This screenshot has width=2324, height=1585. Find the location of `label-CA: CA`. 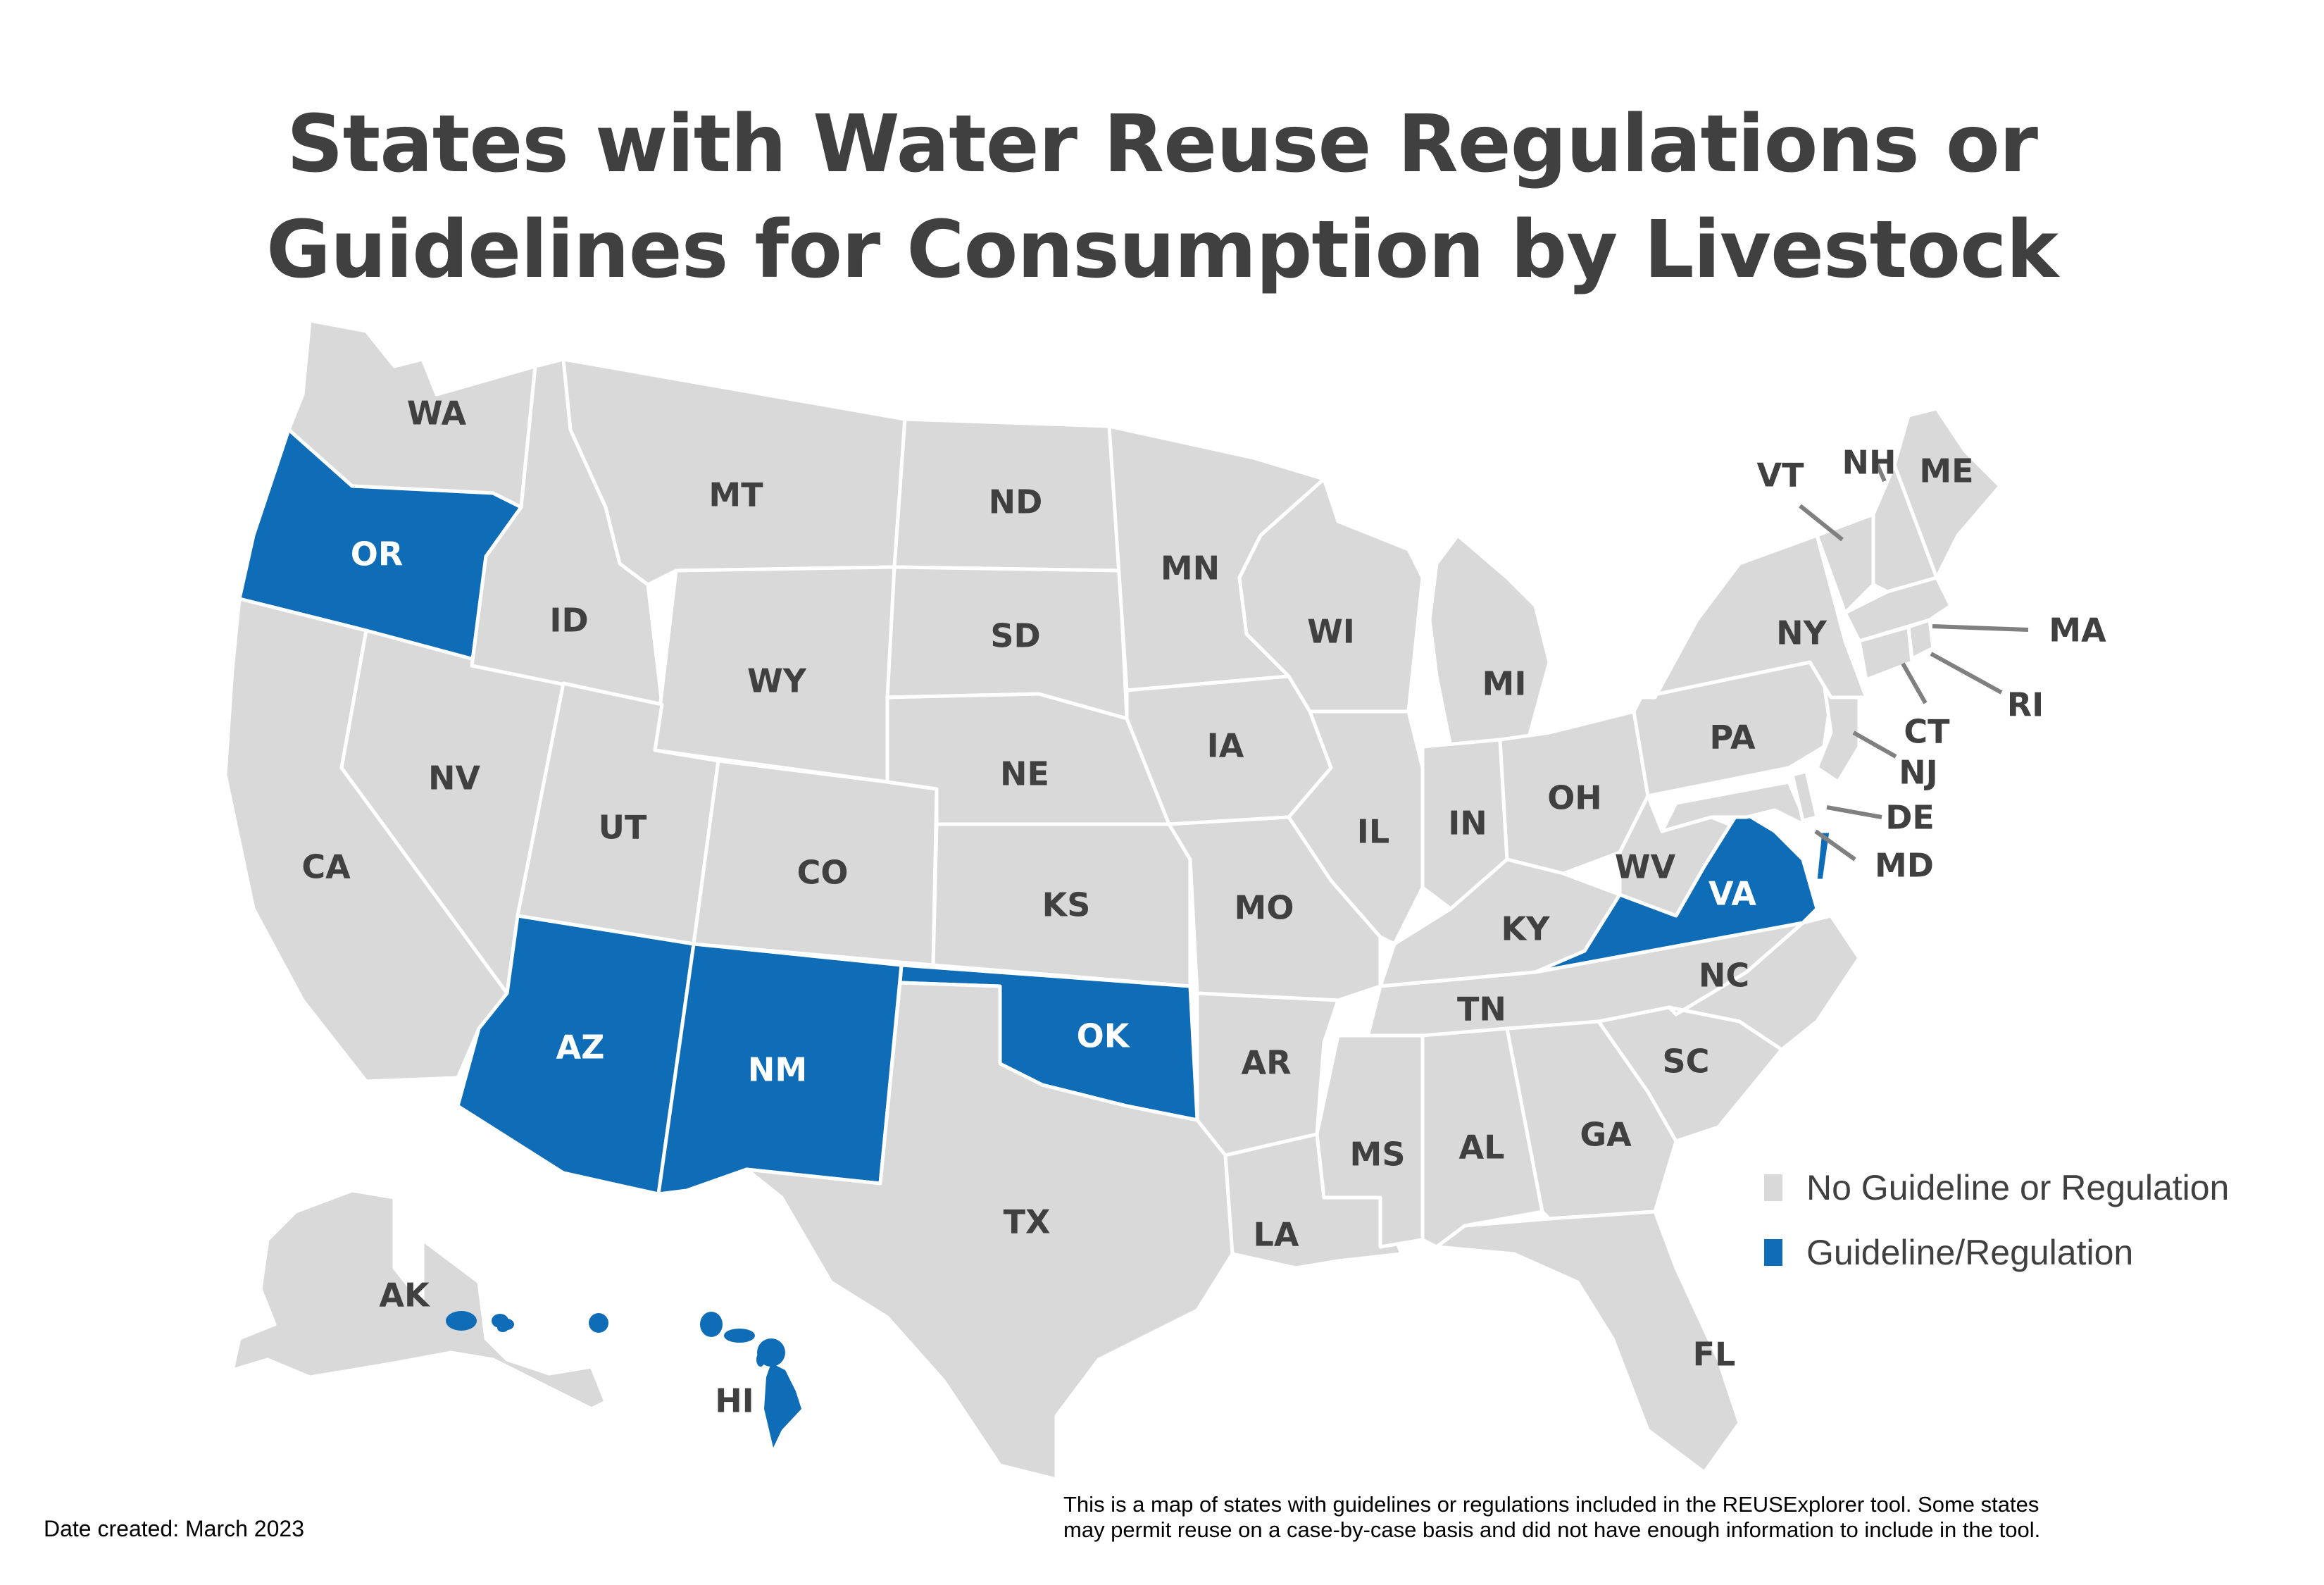

label-CA: CA is located at coordinates (326, 867).